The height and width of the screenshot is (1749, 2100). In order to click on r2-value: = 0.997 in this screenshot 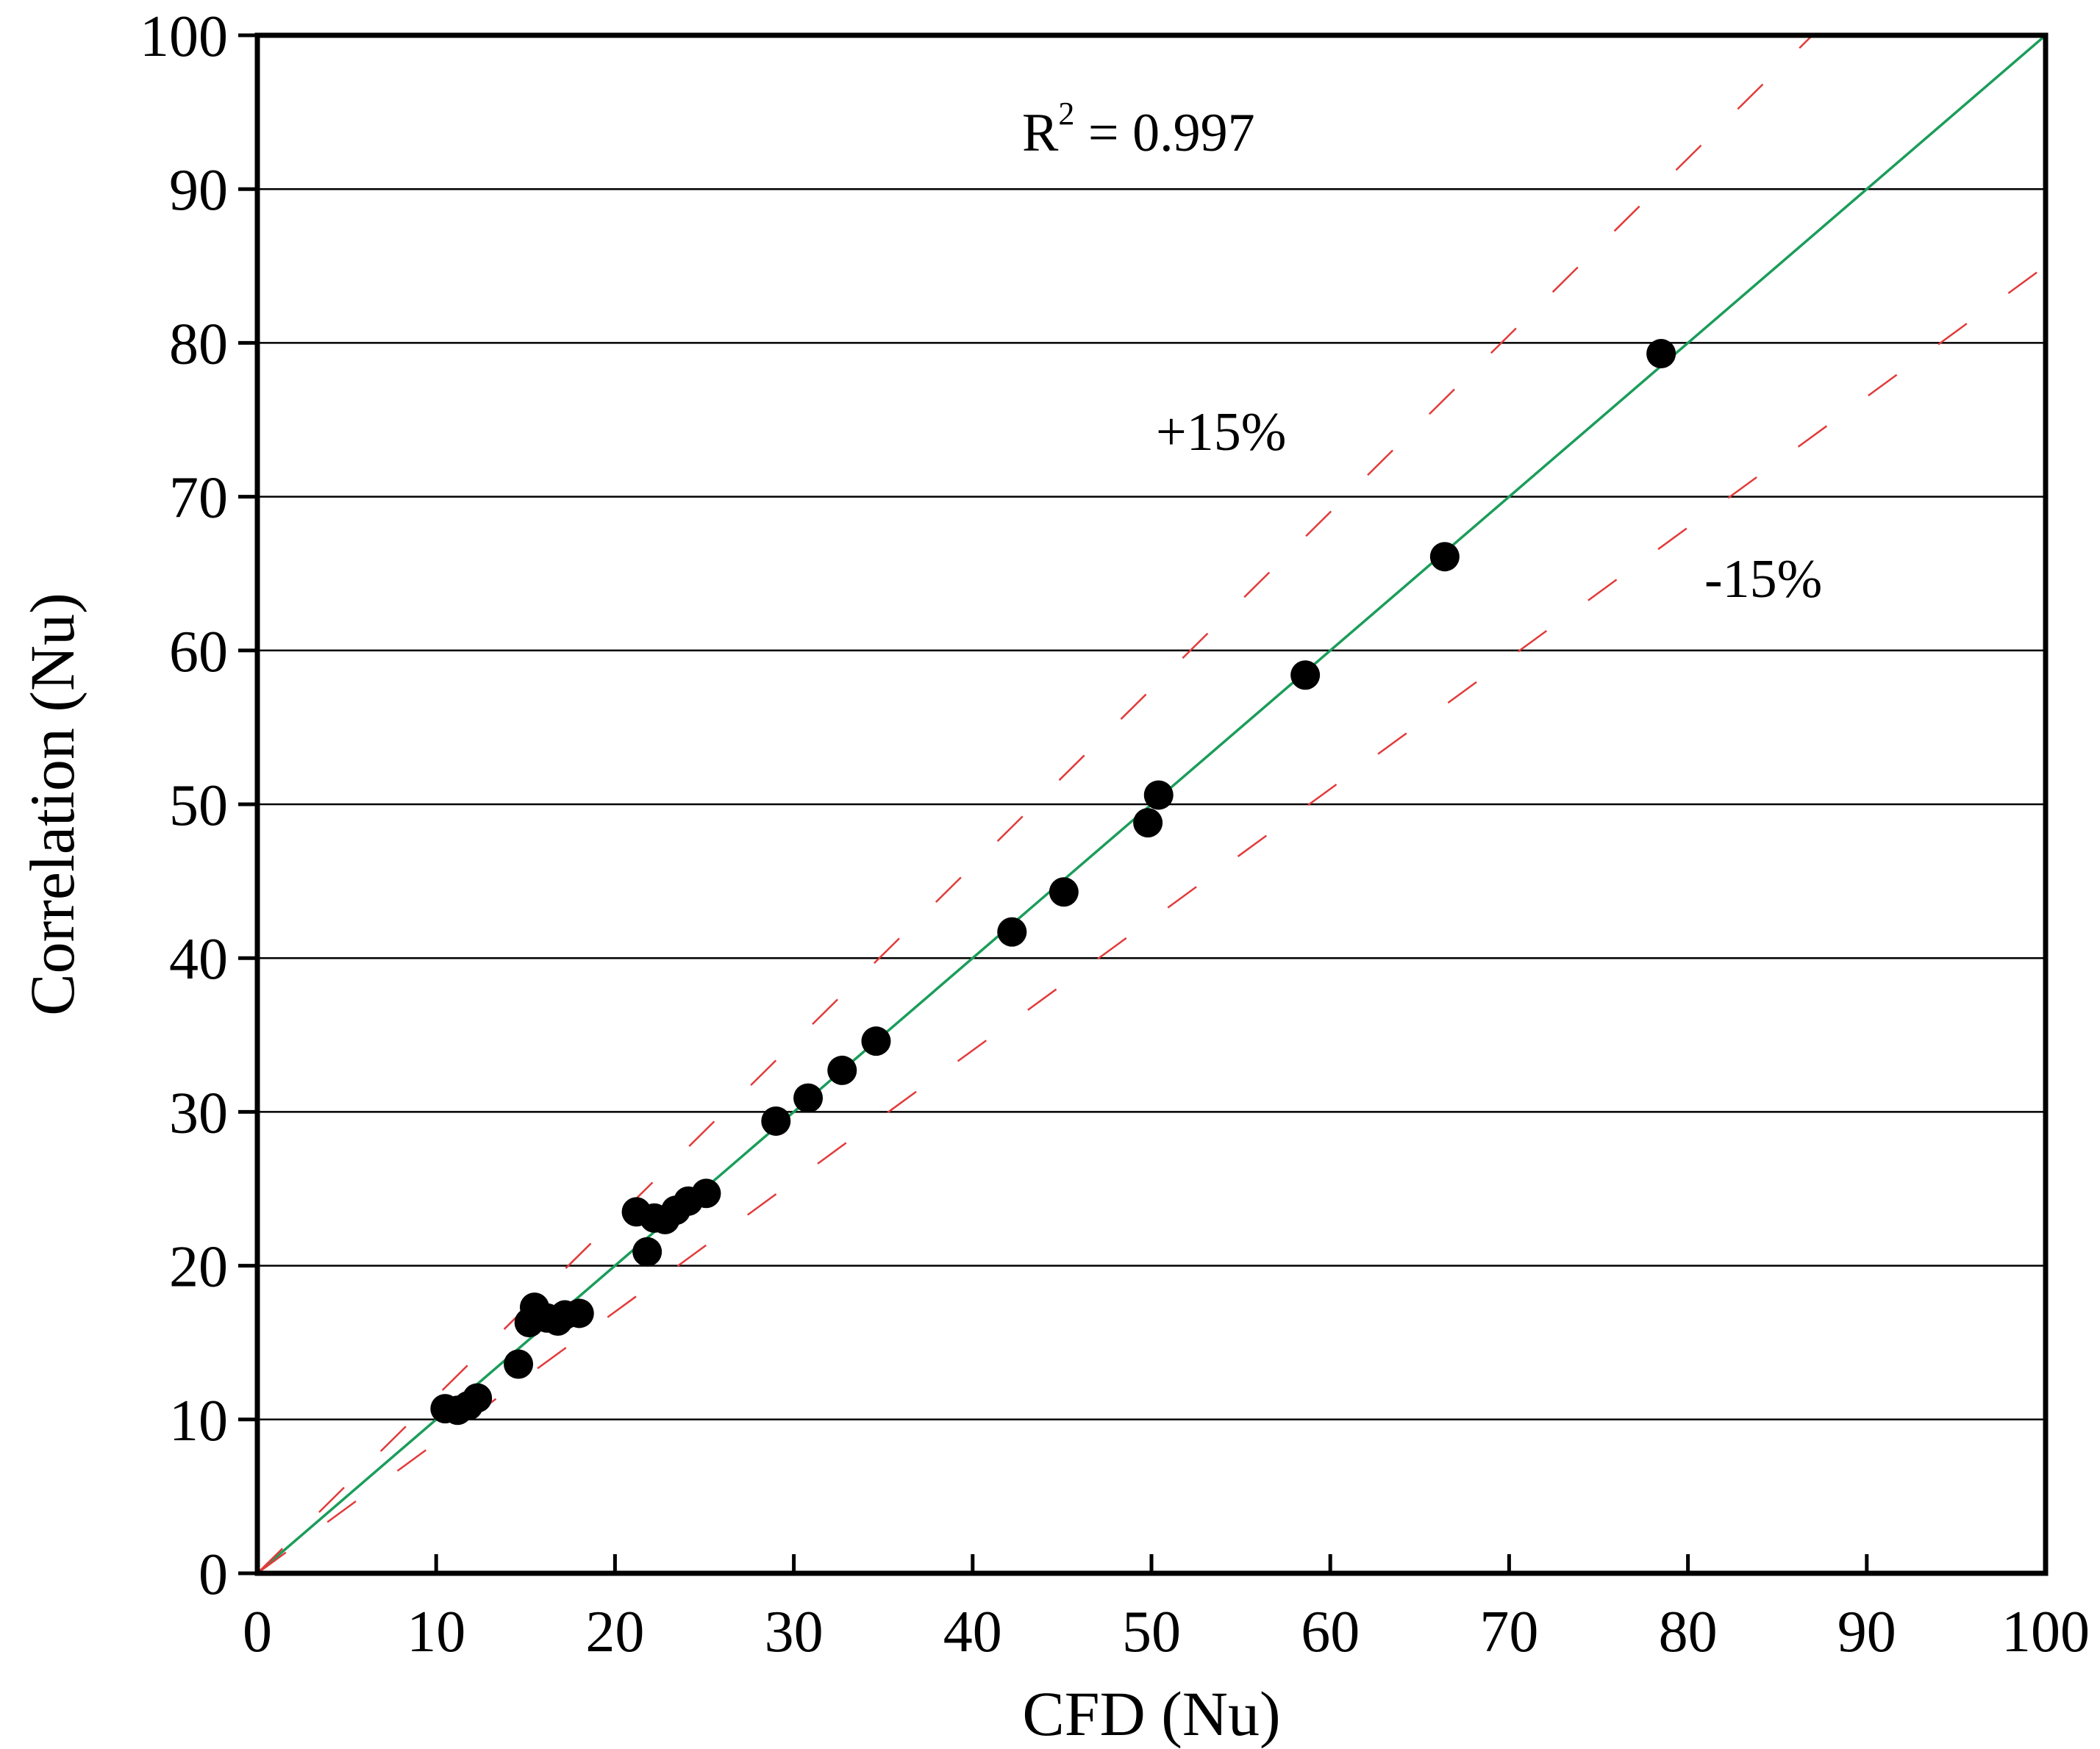, I will do `click(1164, 133)`.